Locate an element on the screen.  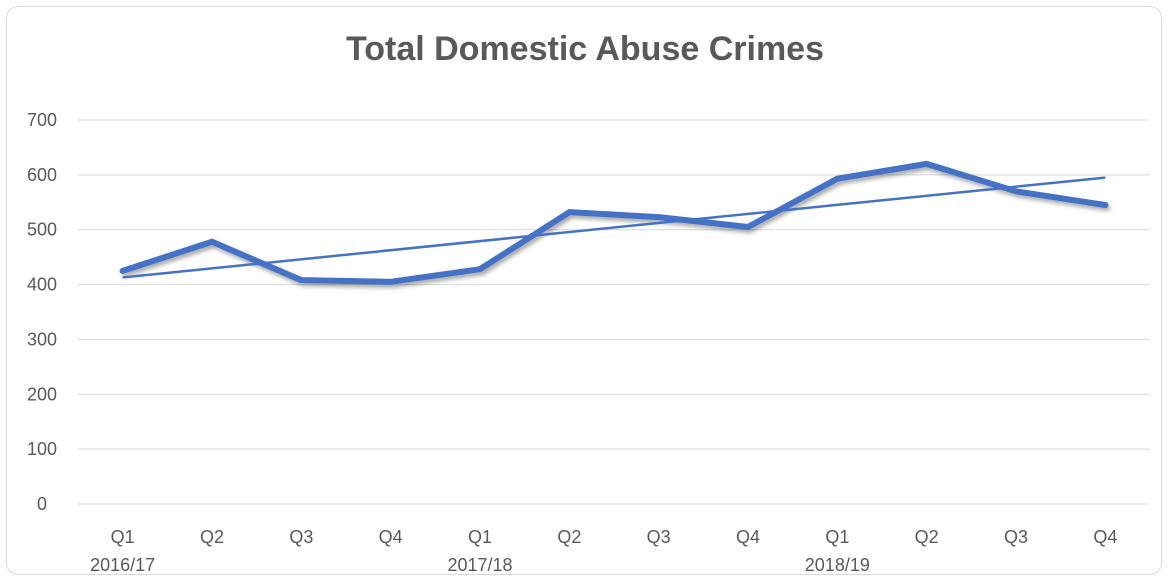
x-group-label: 2017/18 is located at coordinates (479, 565).